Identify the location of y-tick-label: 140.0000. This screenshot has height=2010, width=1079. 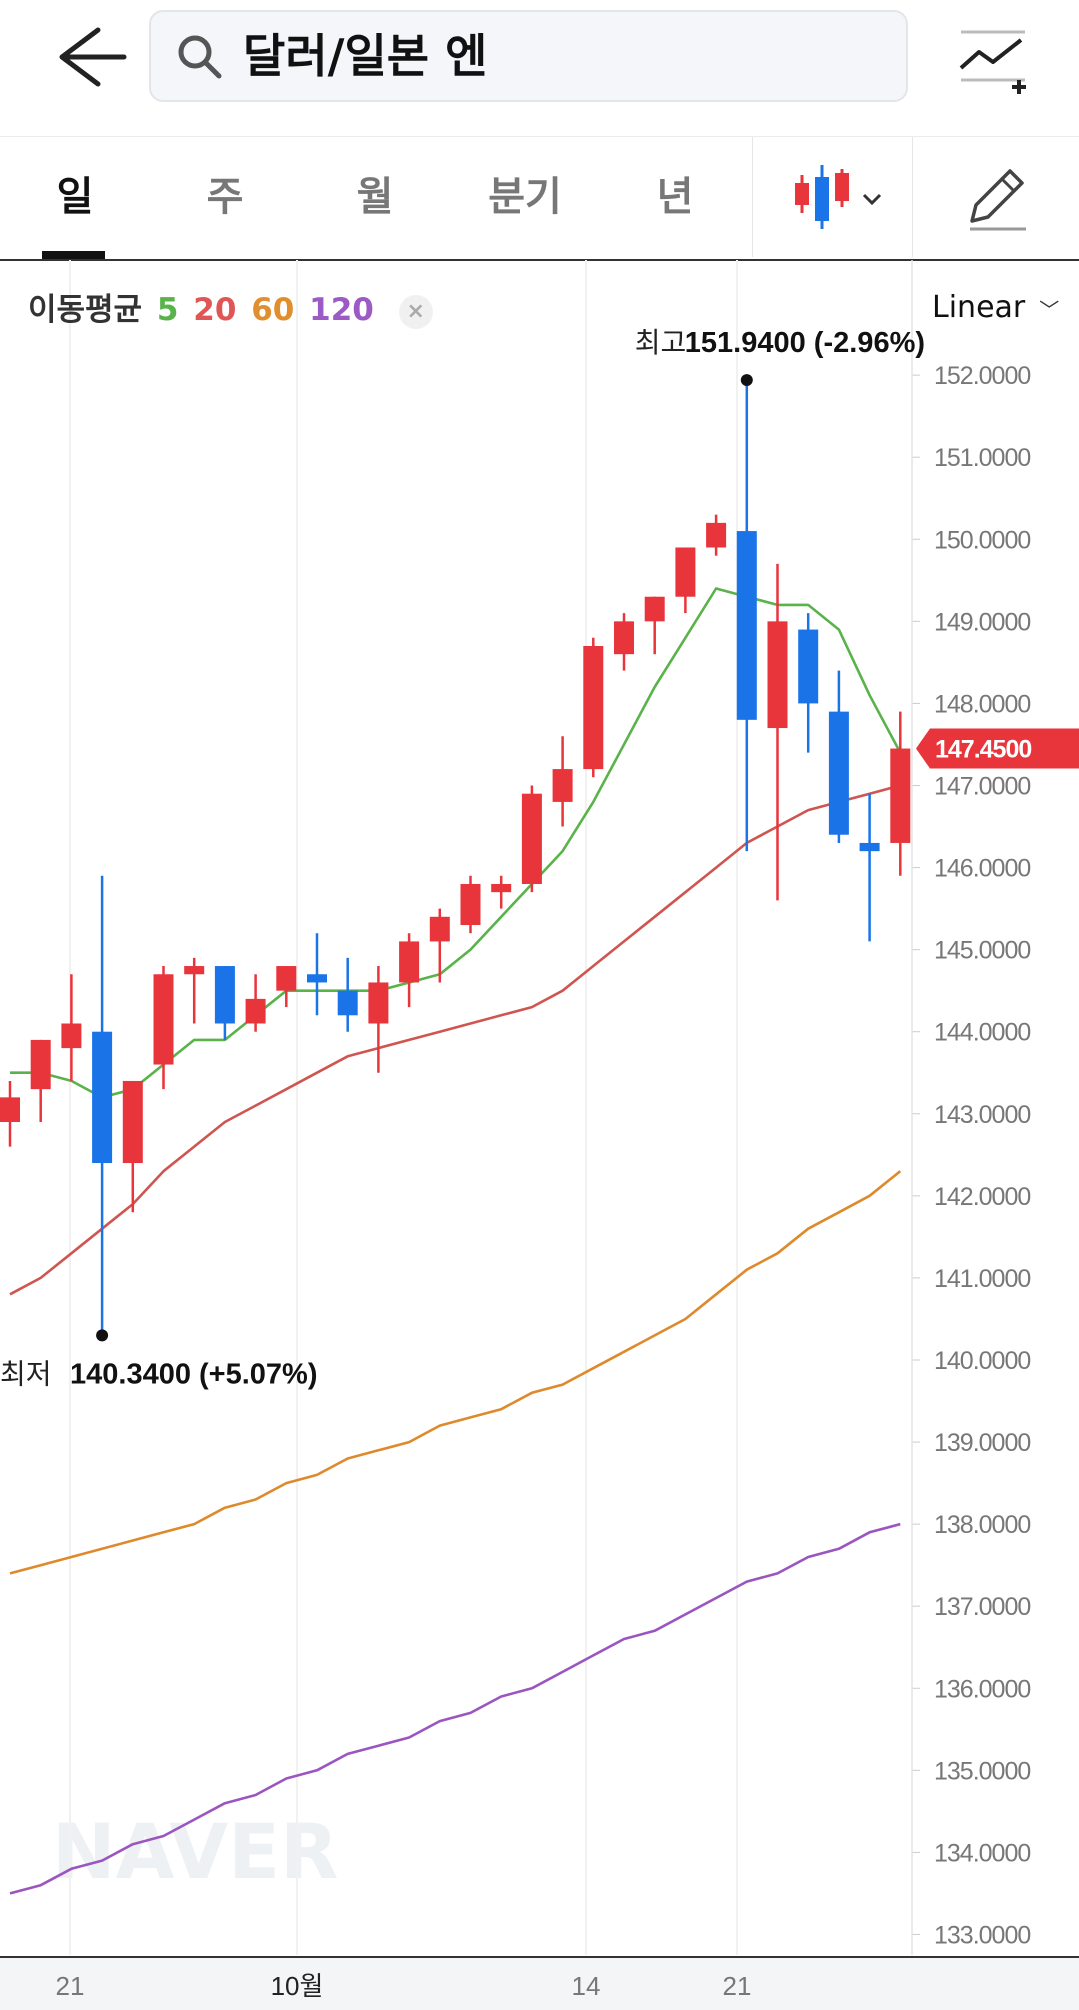
(982, 1361).